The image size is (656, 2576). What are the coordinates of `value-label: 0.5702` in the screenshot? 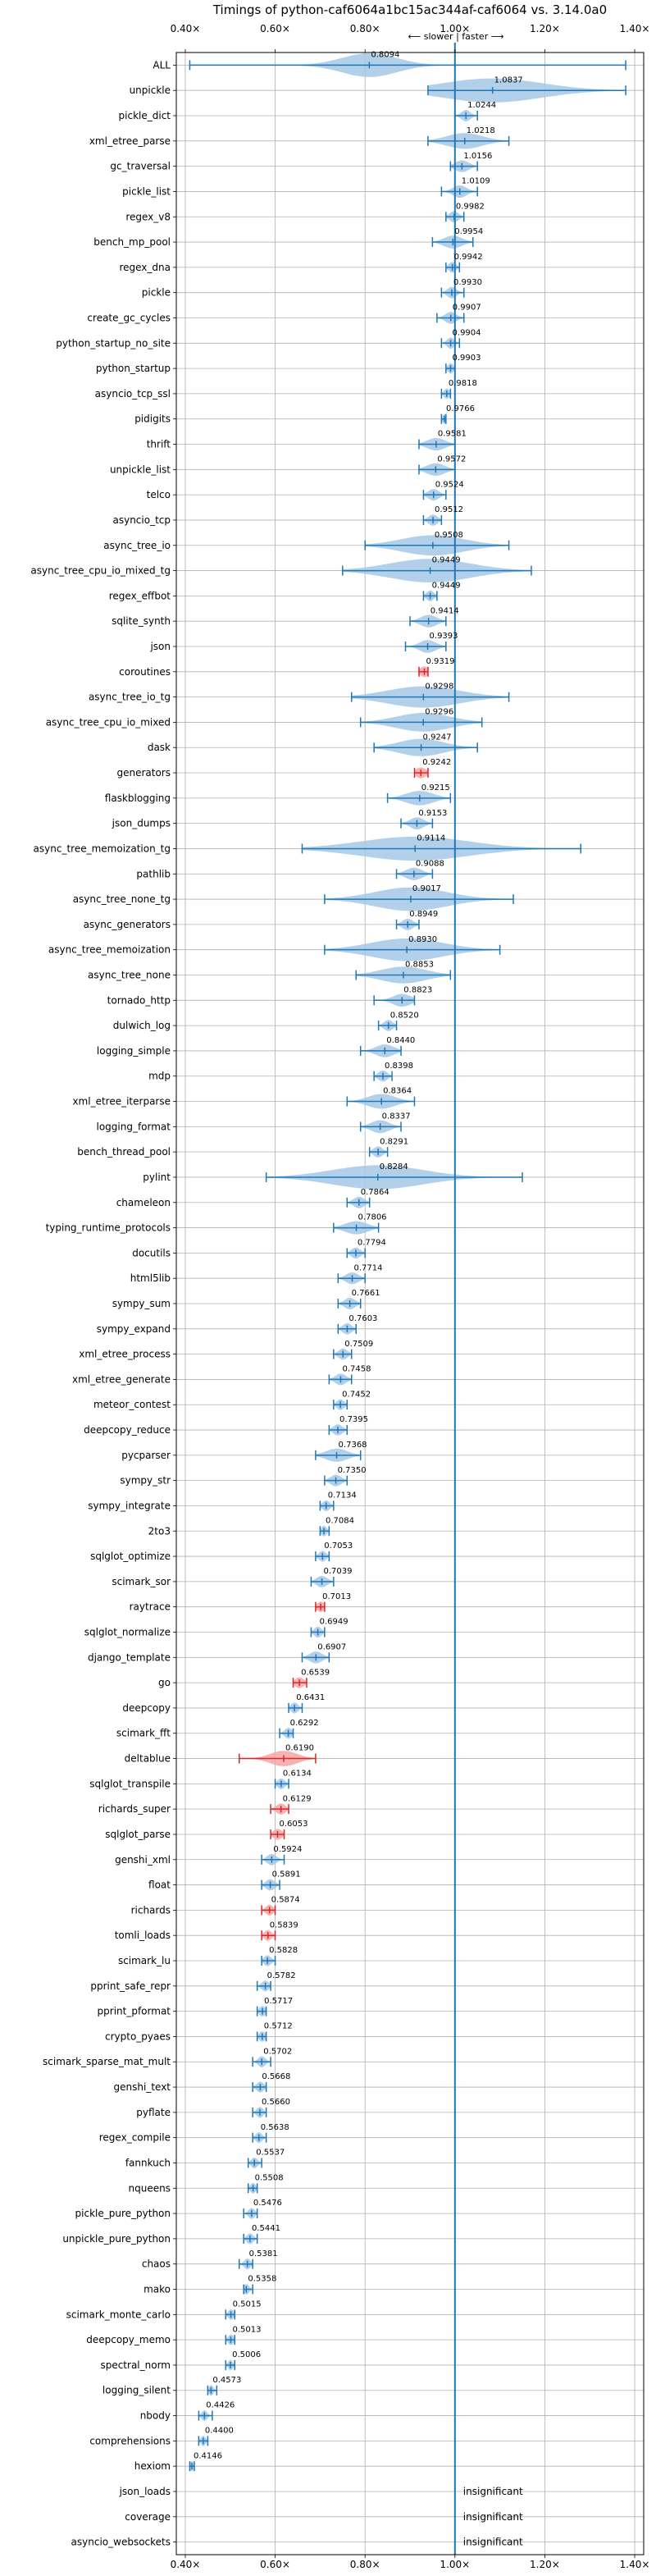 It's located at (277, 2051).